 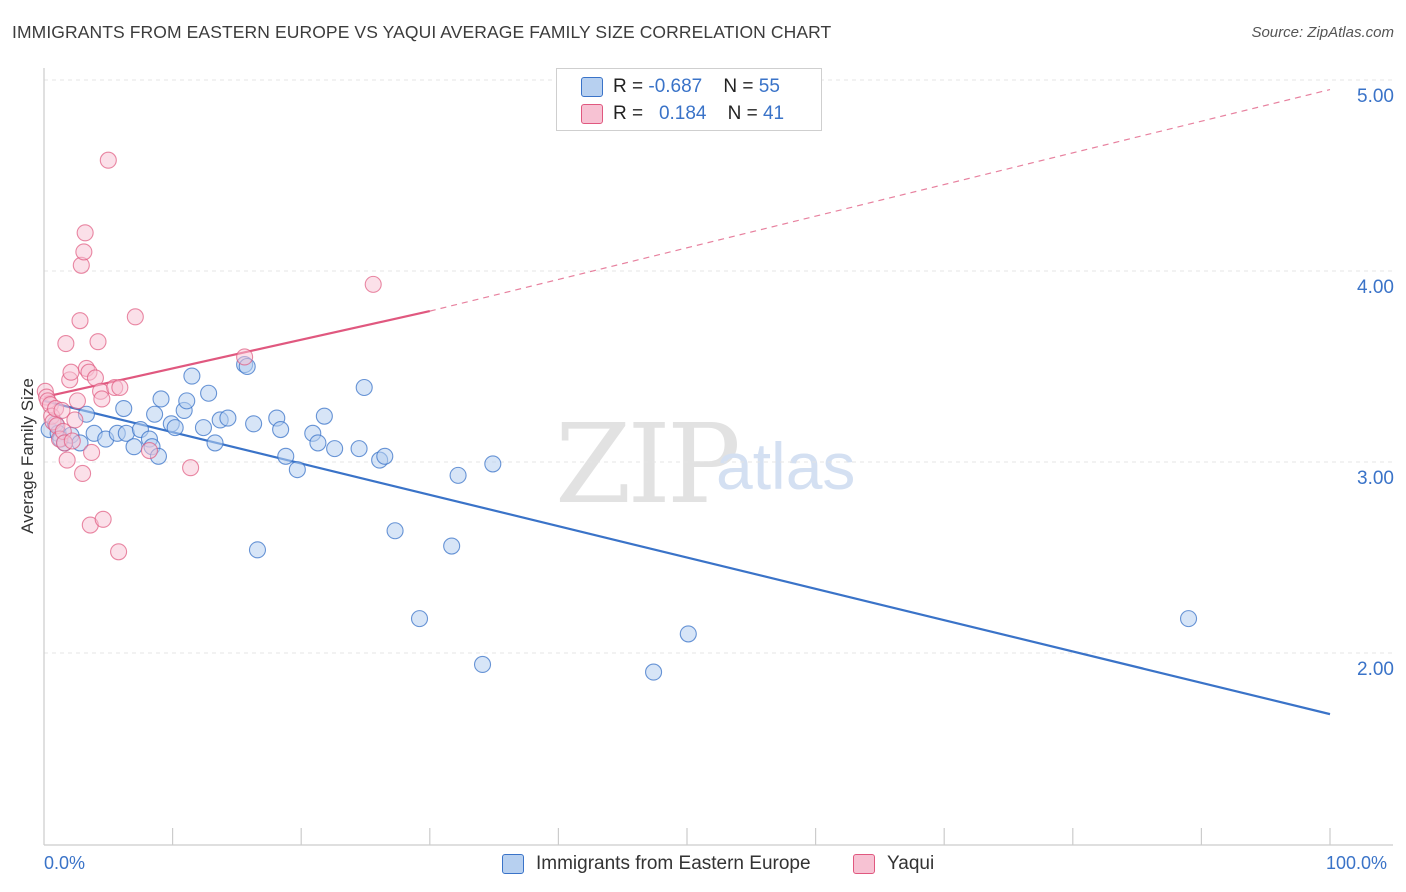 I want to click on source-label: Source: ZipAtlas.com, so click(x=1322, y=32).